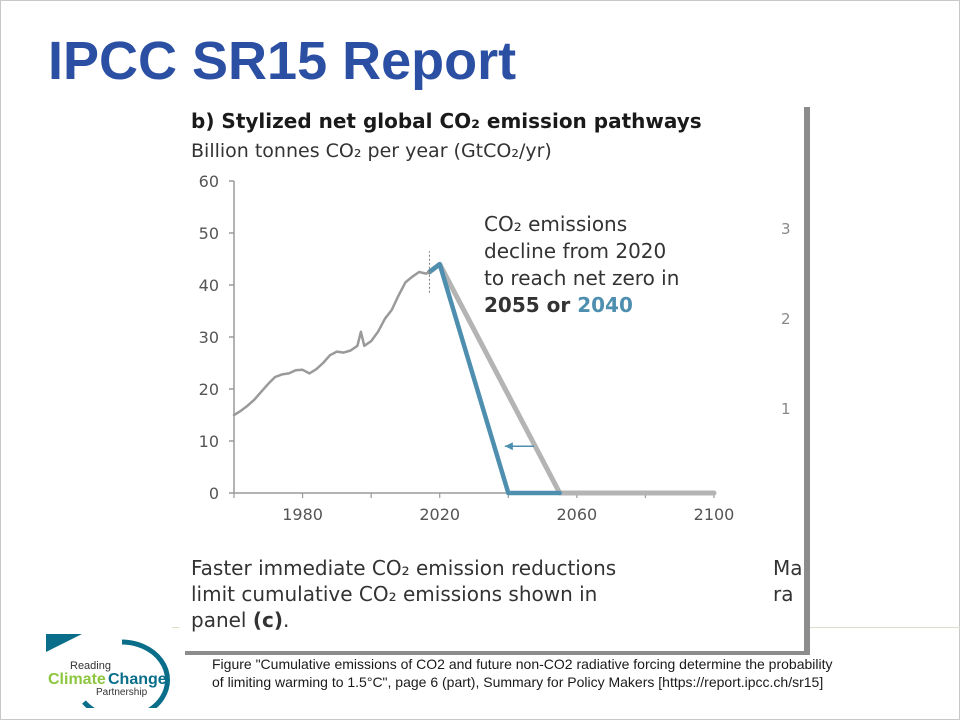 Image resolution: width=960 pixels, height=720 pixels. I want to click on annotation-line-1: CO₂ emissions, so click(555, 224).